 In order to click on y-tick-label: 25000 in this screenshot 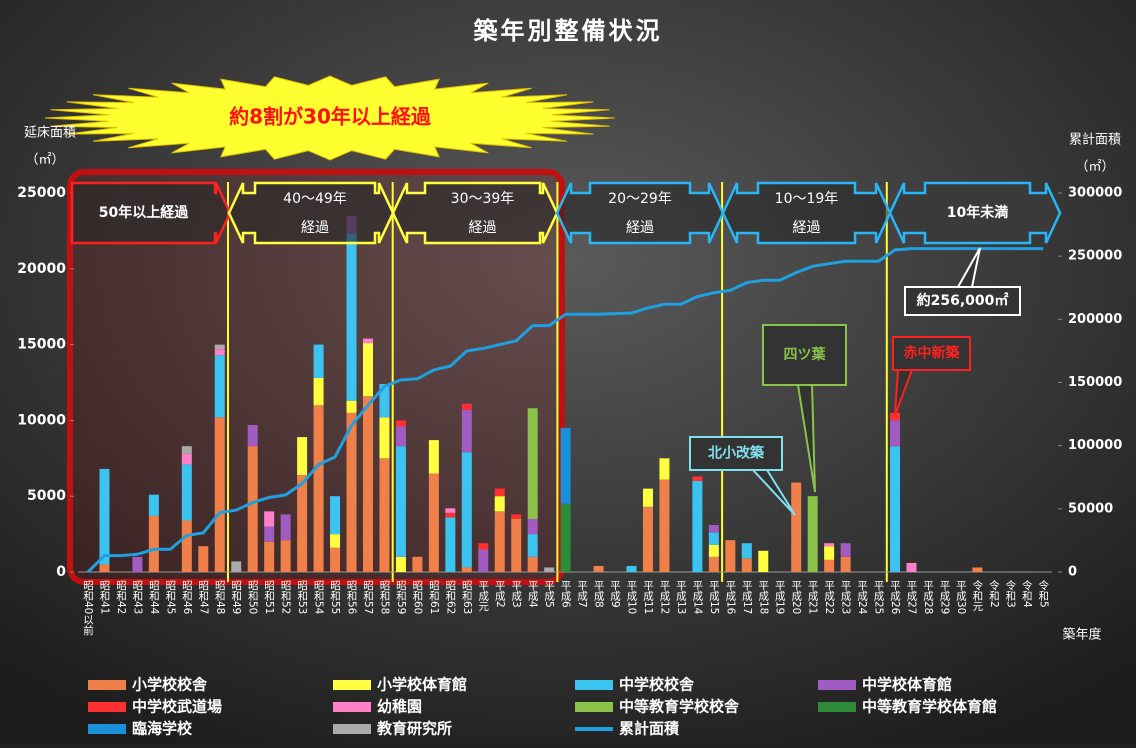, I will do `click(41, 193)`.